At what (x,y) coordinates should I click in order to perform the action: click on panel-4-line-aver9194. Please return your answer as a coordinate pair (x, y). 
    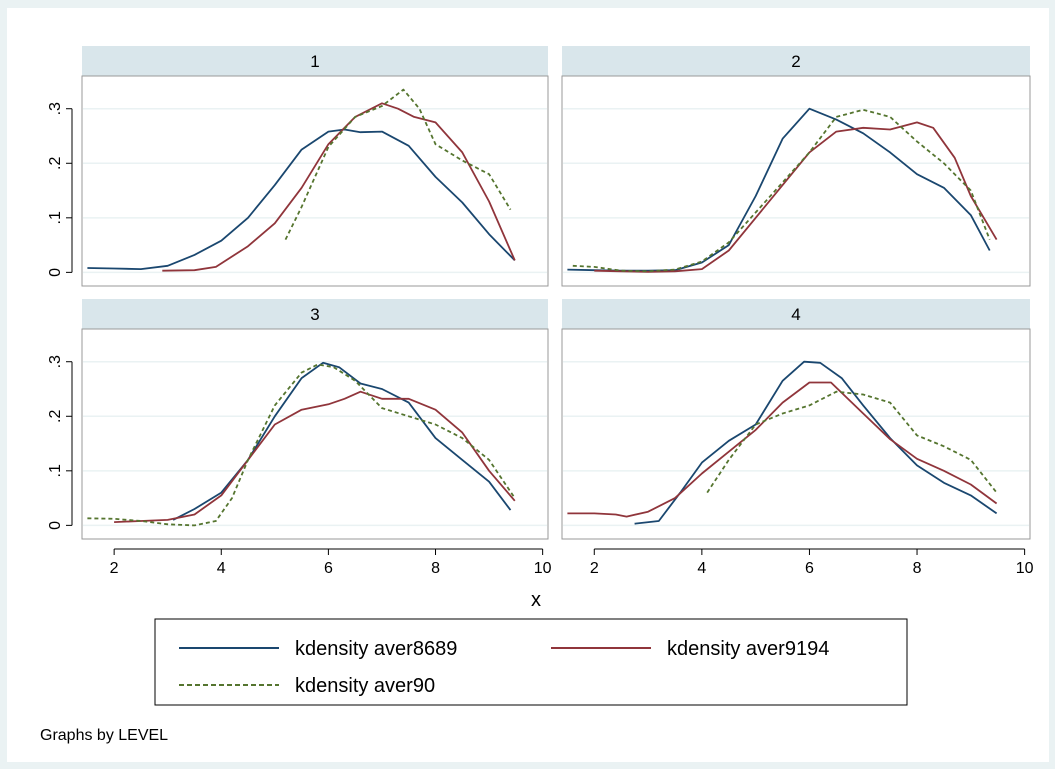
    Looking at the image, I should click on (782, 449).